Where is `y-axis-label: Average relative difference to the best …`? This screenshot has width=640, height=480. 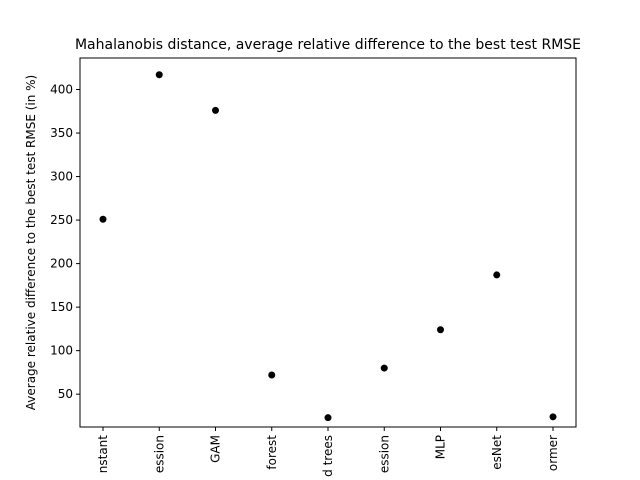
y-axis-label: Average relative difference to the best … is located at coordinates (31, 242).